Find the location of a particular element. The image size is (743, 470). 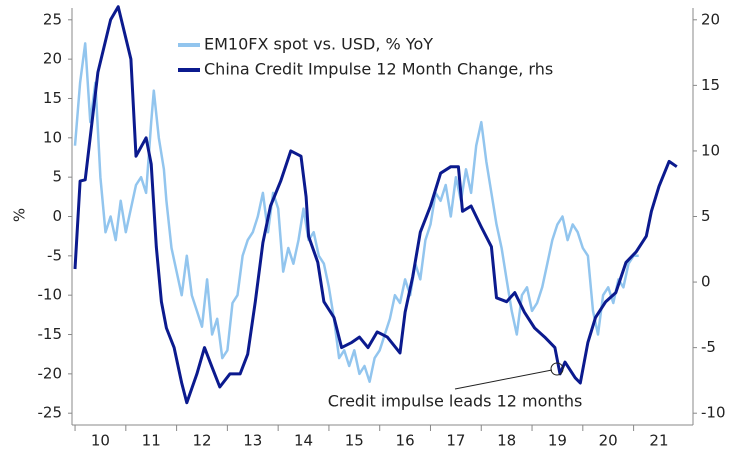

y2-tick-label: 0 is located at coordinates (706, 282).